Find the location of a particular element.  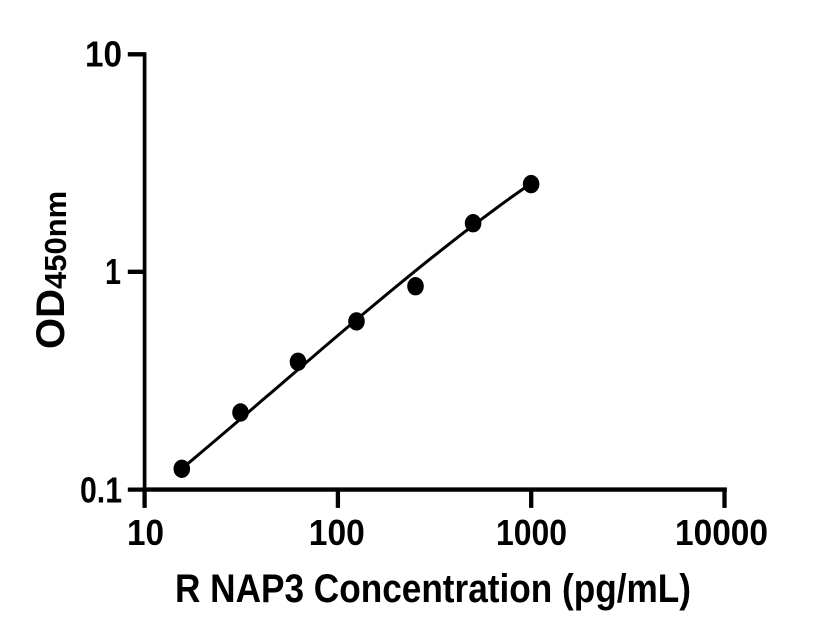

svg-text: 0.1 is located at coordinates (101, 489).